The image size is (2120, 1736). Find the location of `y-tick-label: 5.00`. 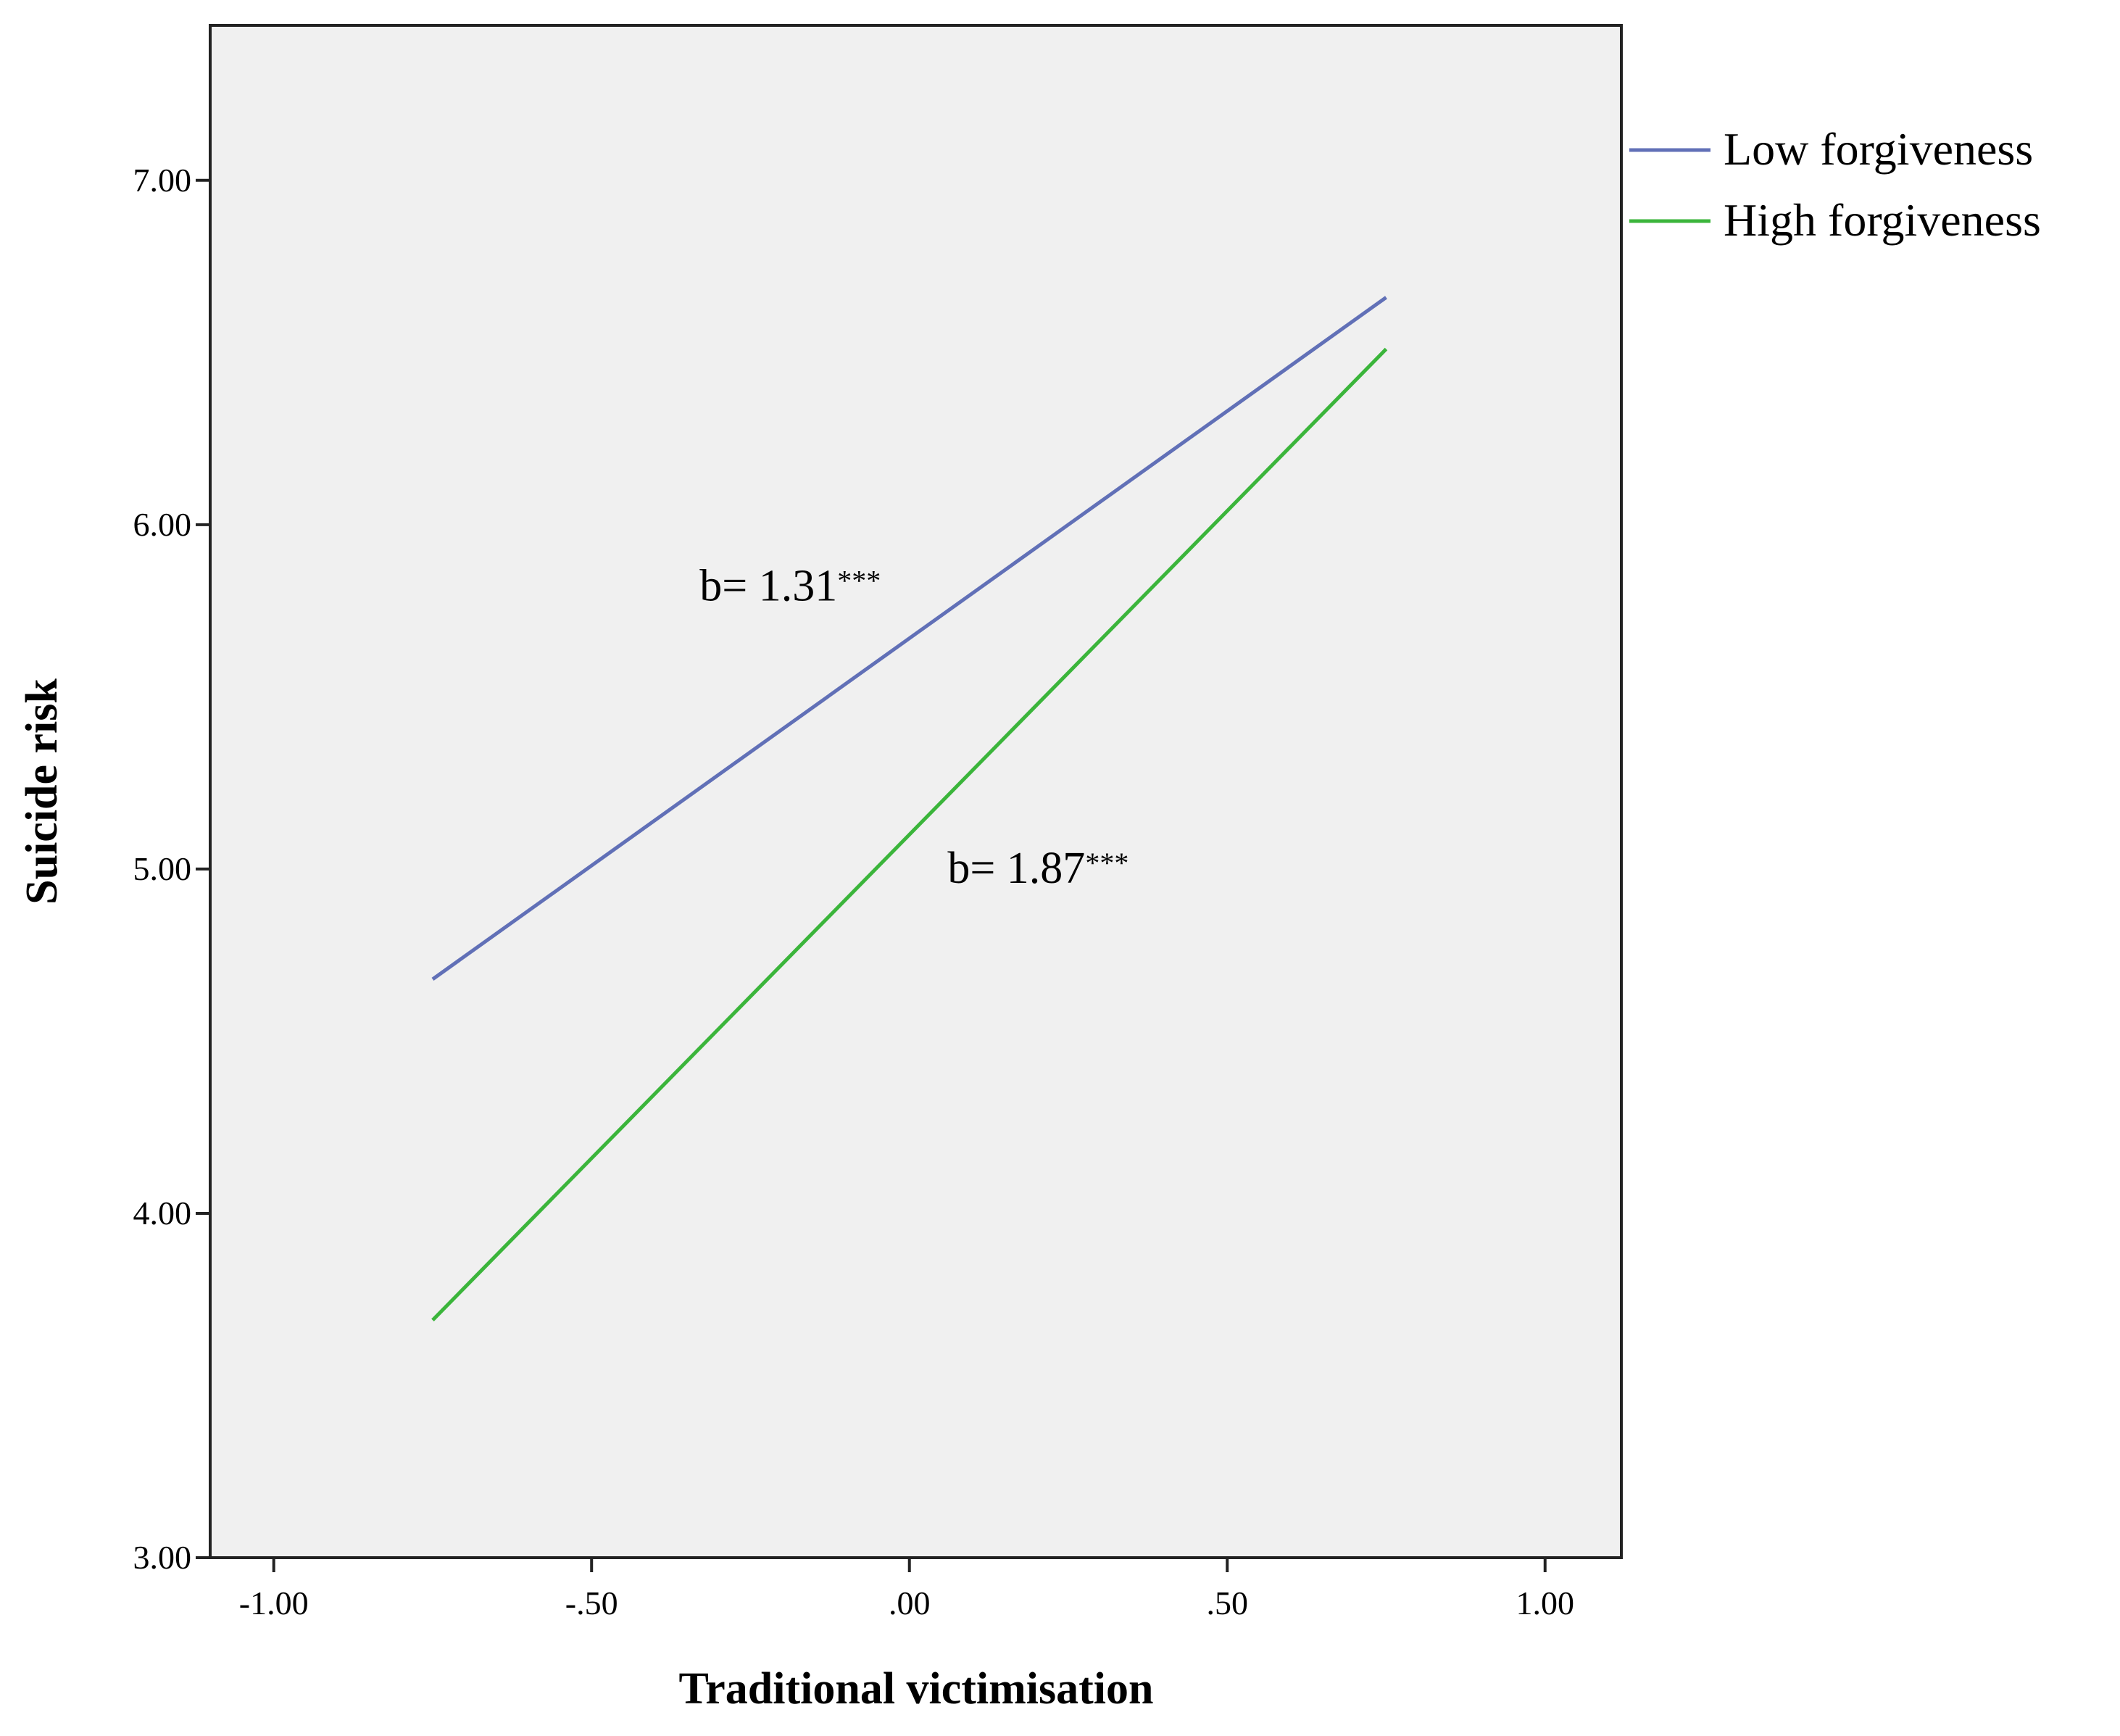

y-tick-label: 5.00 is located at coordinates (162, 869).